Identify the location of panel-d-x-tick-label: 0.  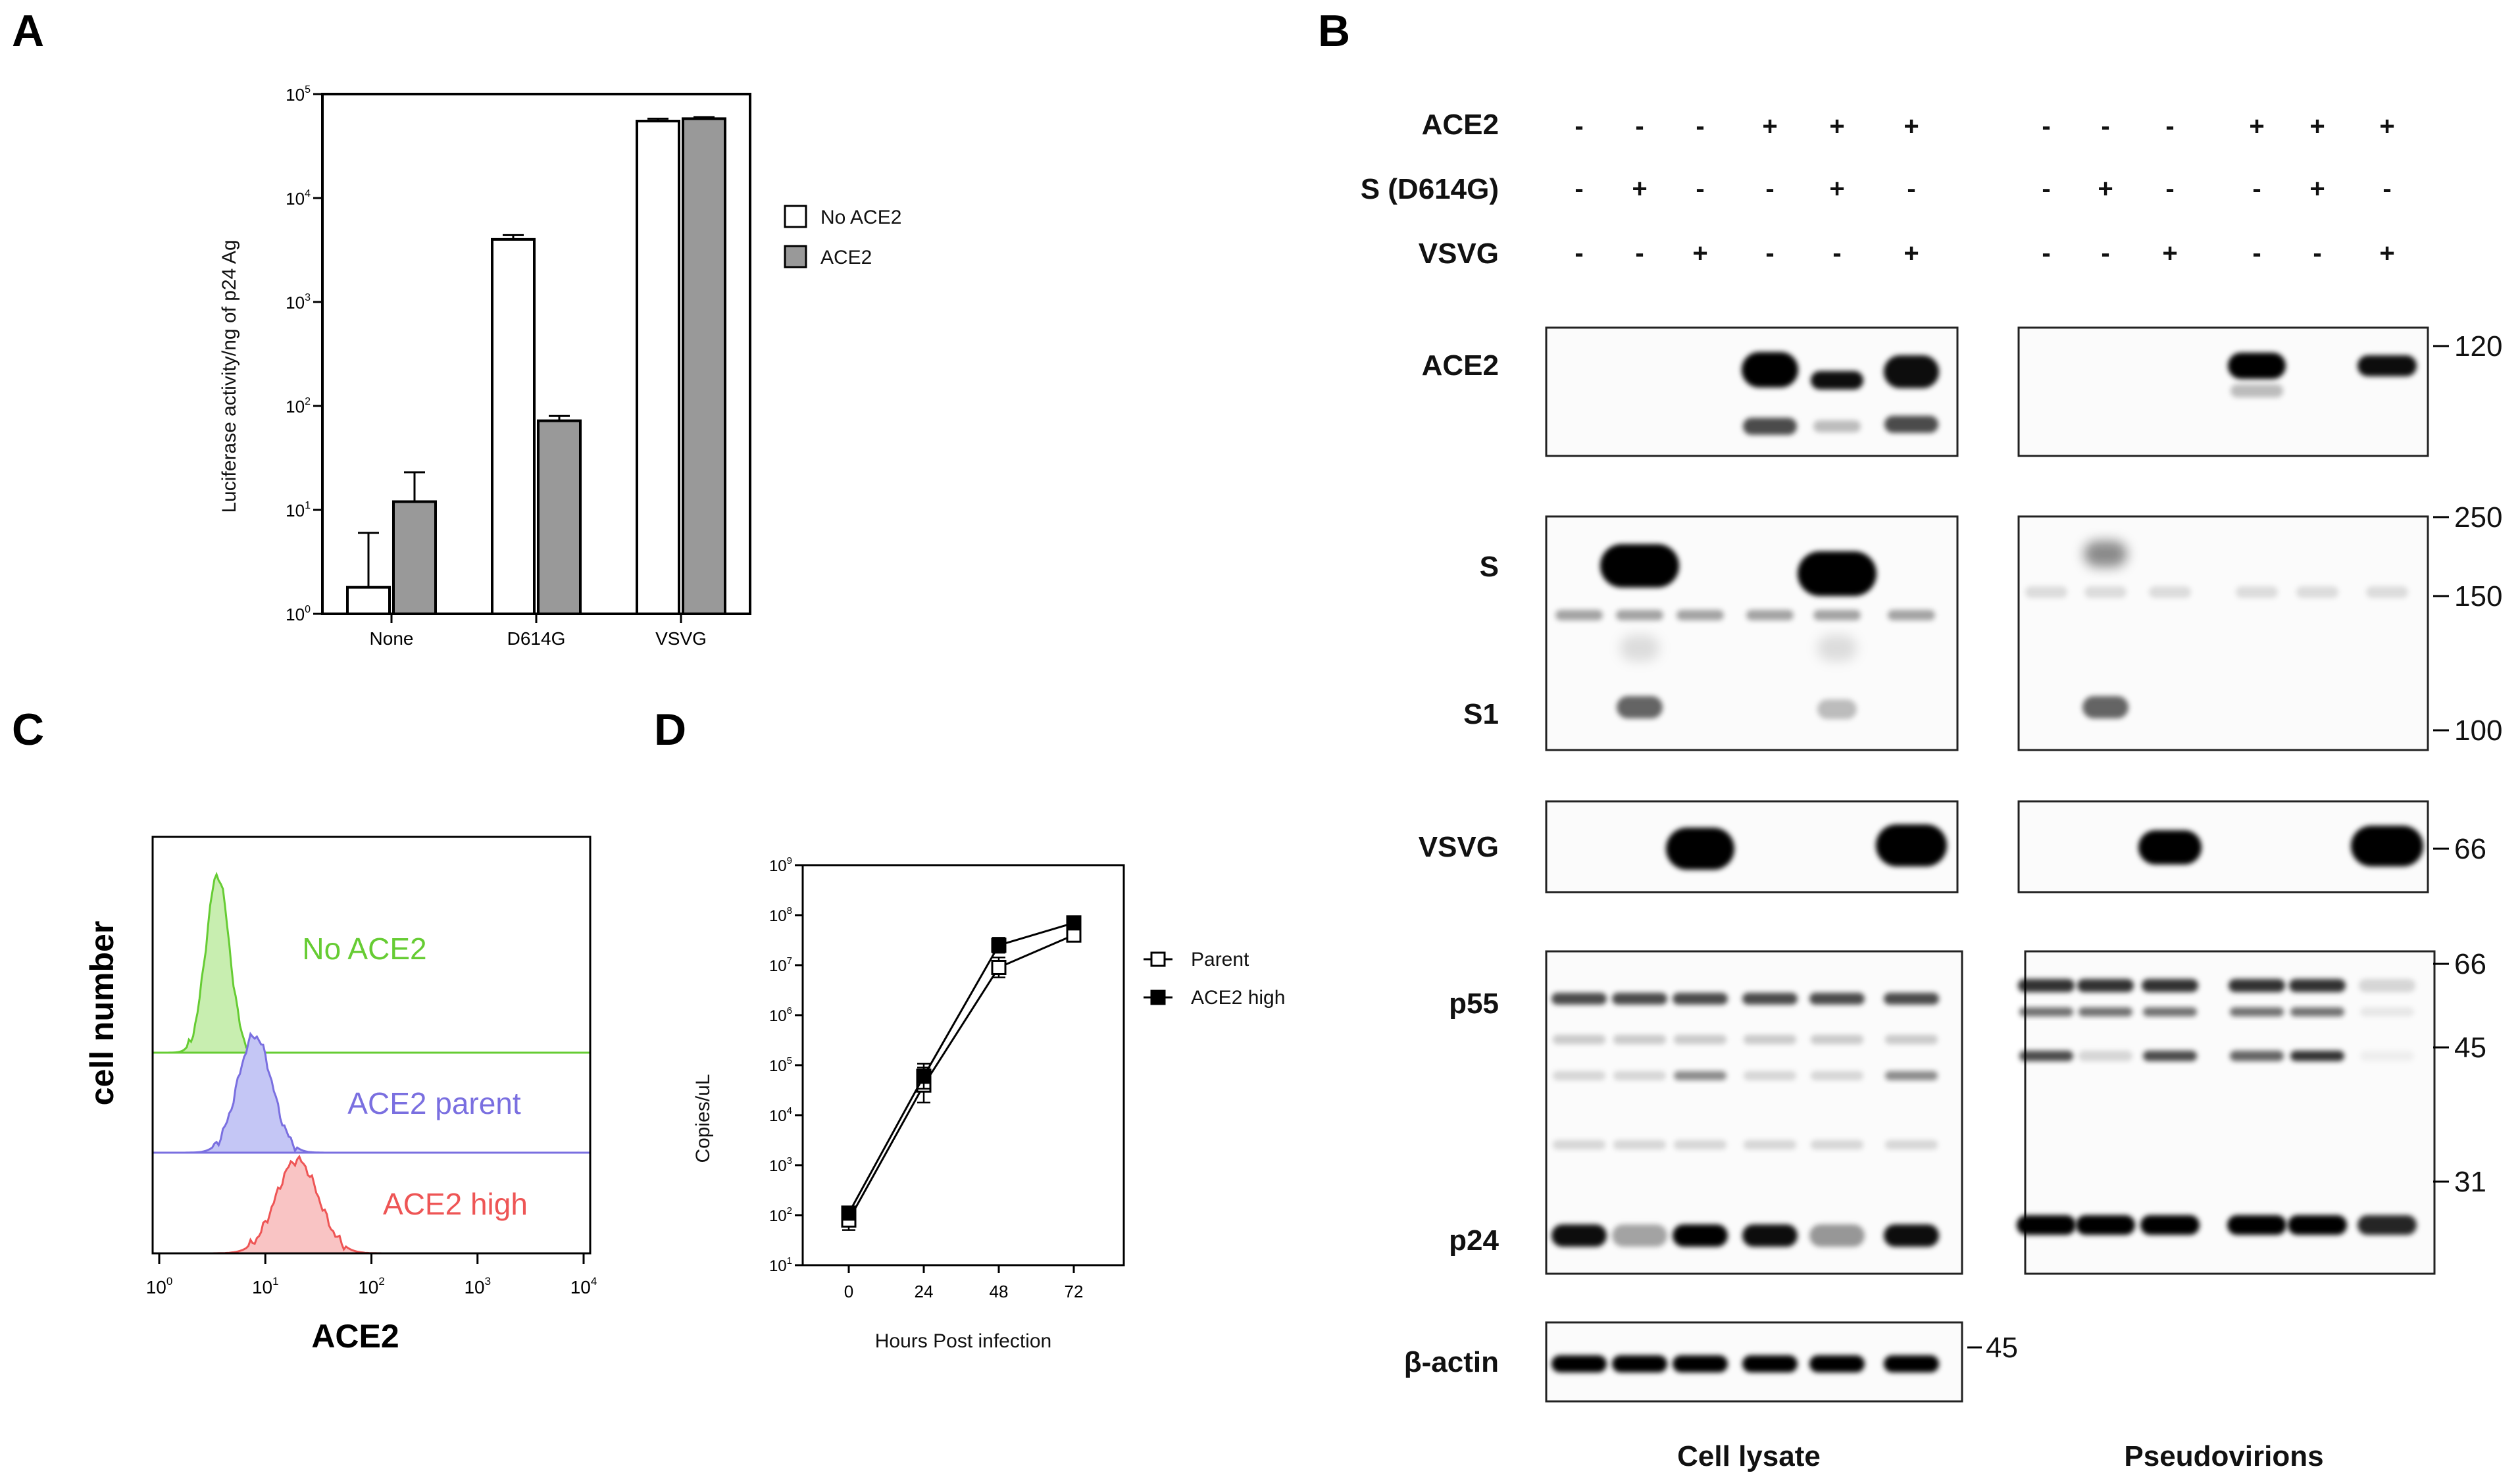
(848, 1291).